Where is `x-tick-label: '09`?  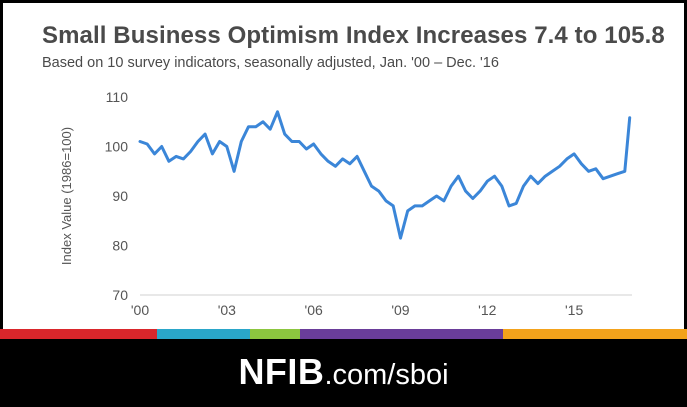
x-tick-label: '09 is located at coordinates (400, 310).